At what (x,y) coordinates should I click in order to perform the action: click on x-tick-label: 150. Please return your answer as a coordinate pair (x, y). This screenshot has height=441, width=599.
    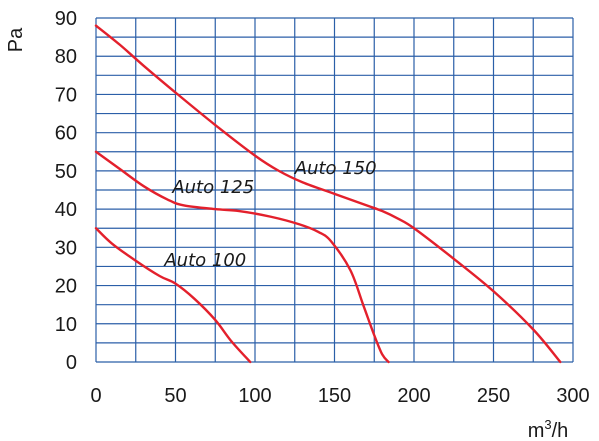
    Looking at the image, I should click on (334, 396).